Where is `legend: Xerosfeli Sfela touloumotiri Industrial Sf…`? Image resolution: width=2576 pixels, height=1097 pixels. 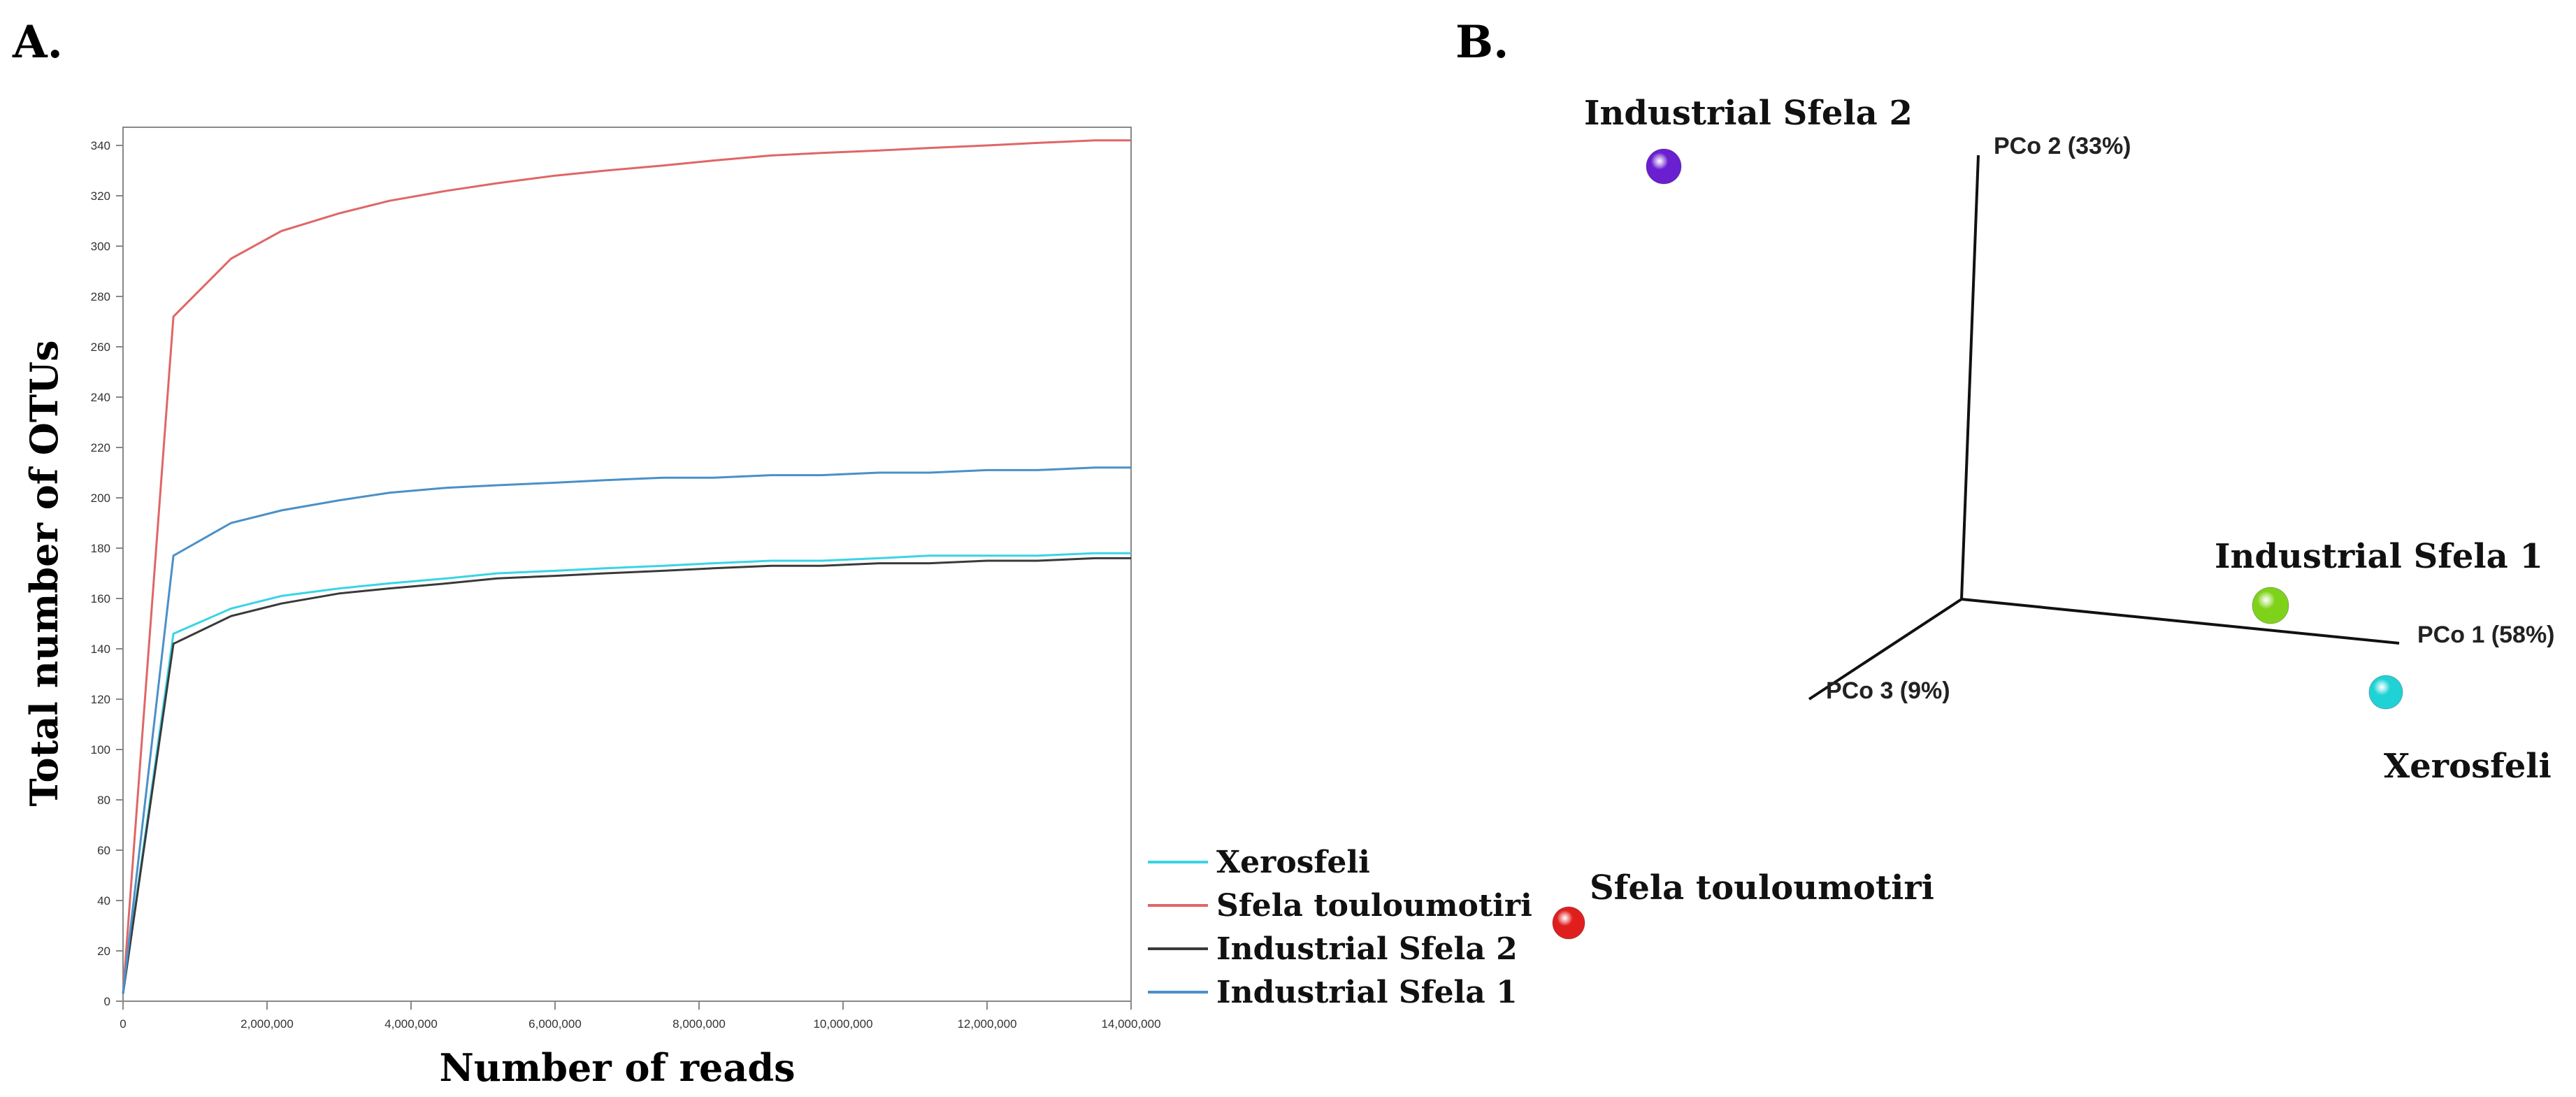 legend: Xerosfeli Sfela touloumotiri Industrial Sf… is located at coordinates (1340, 927).